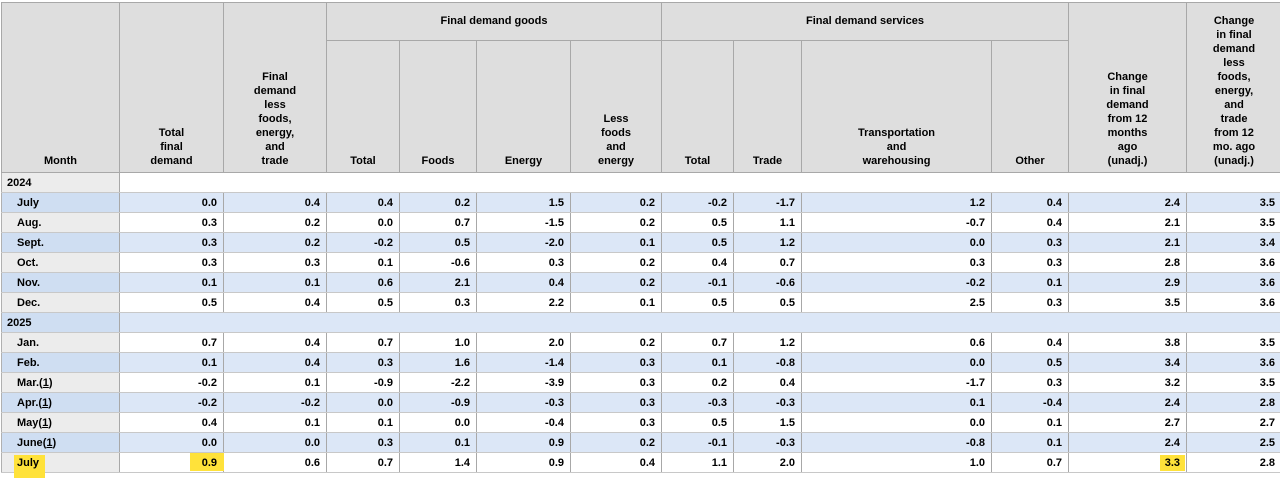  What do you see at coordinates (438, 262) in the screenshot?
I see `value-cell: -0.6` at bounding box center [438, 262].